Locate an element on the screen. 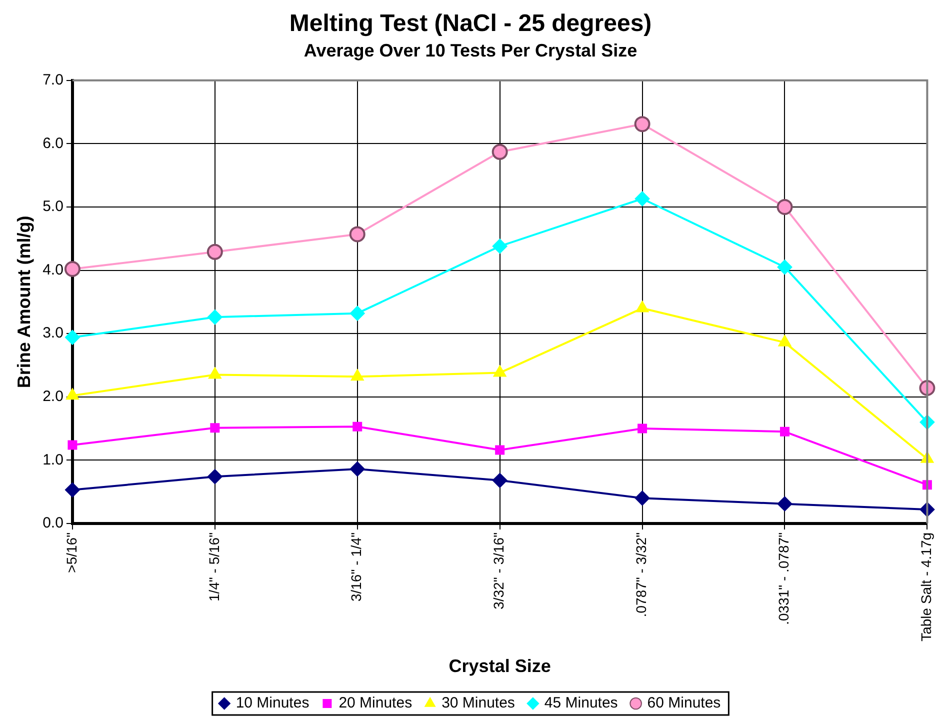  chart-title: Melting Test (NaCl - 25 degrees) is located at coordinates (470, 24).